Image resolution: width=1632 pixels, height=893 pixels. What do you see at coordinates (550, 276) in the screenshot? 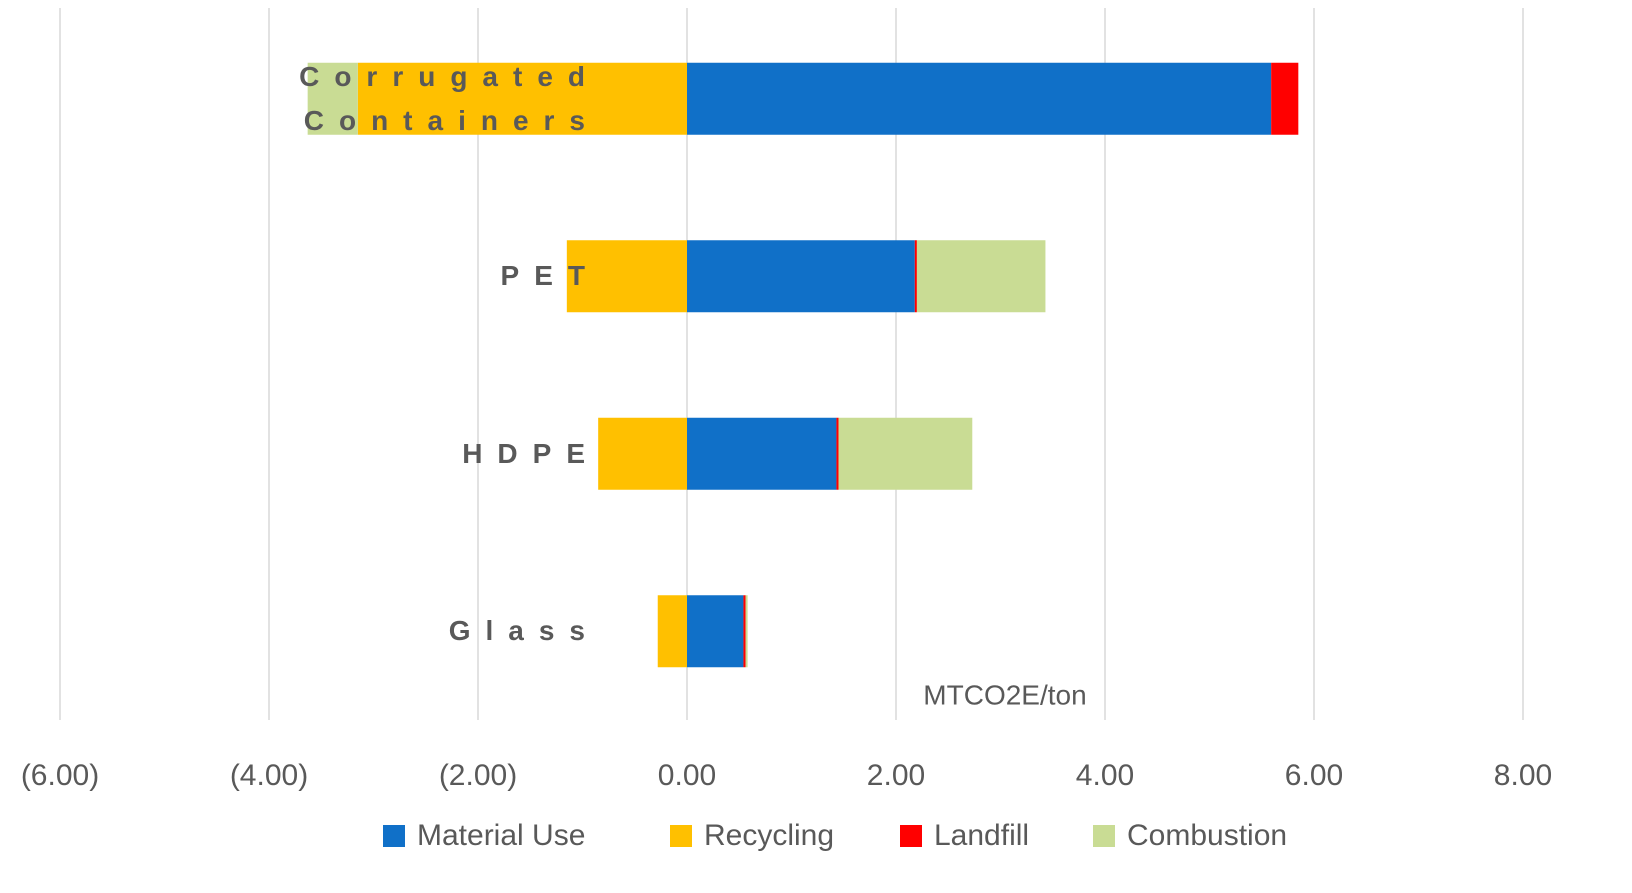
I see `category-label: PET` at bounding box center [550, 276].